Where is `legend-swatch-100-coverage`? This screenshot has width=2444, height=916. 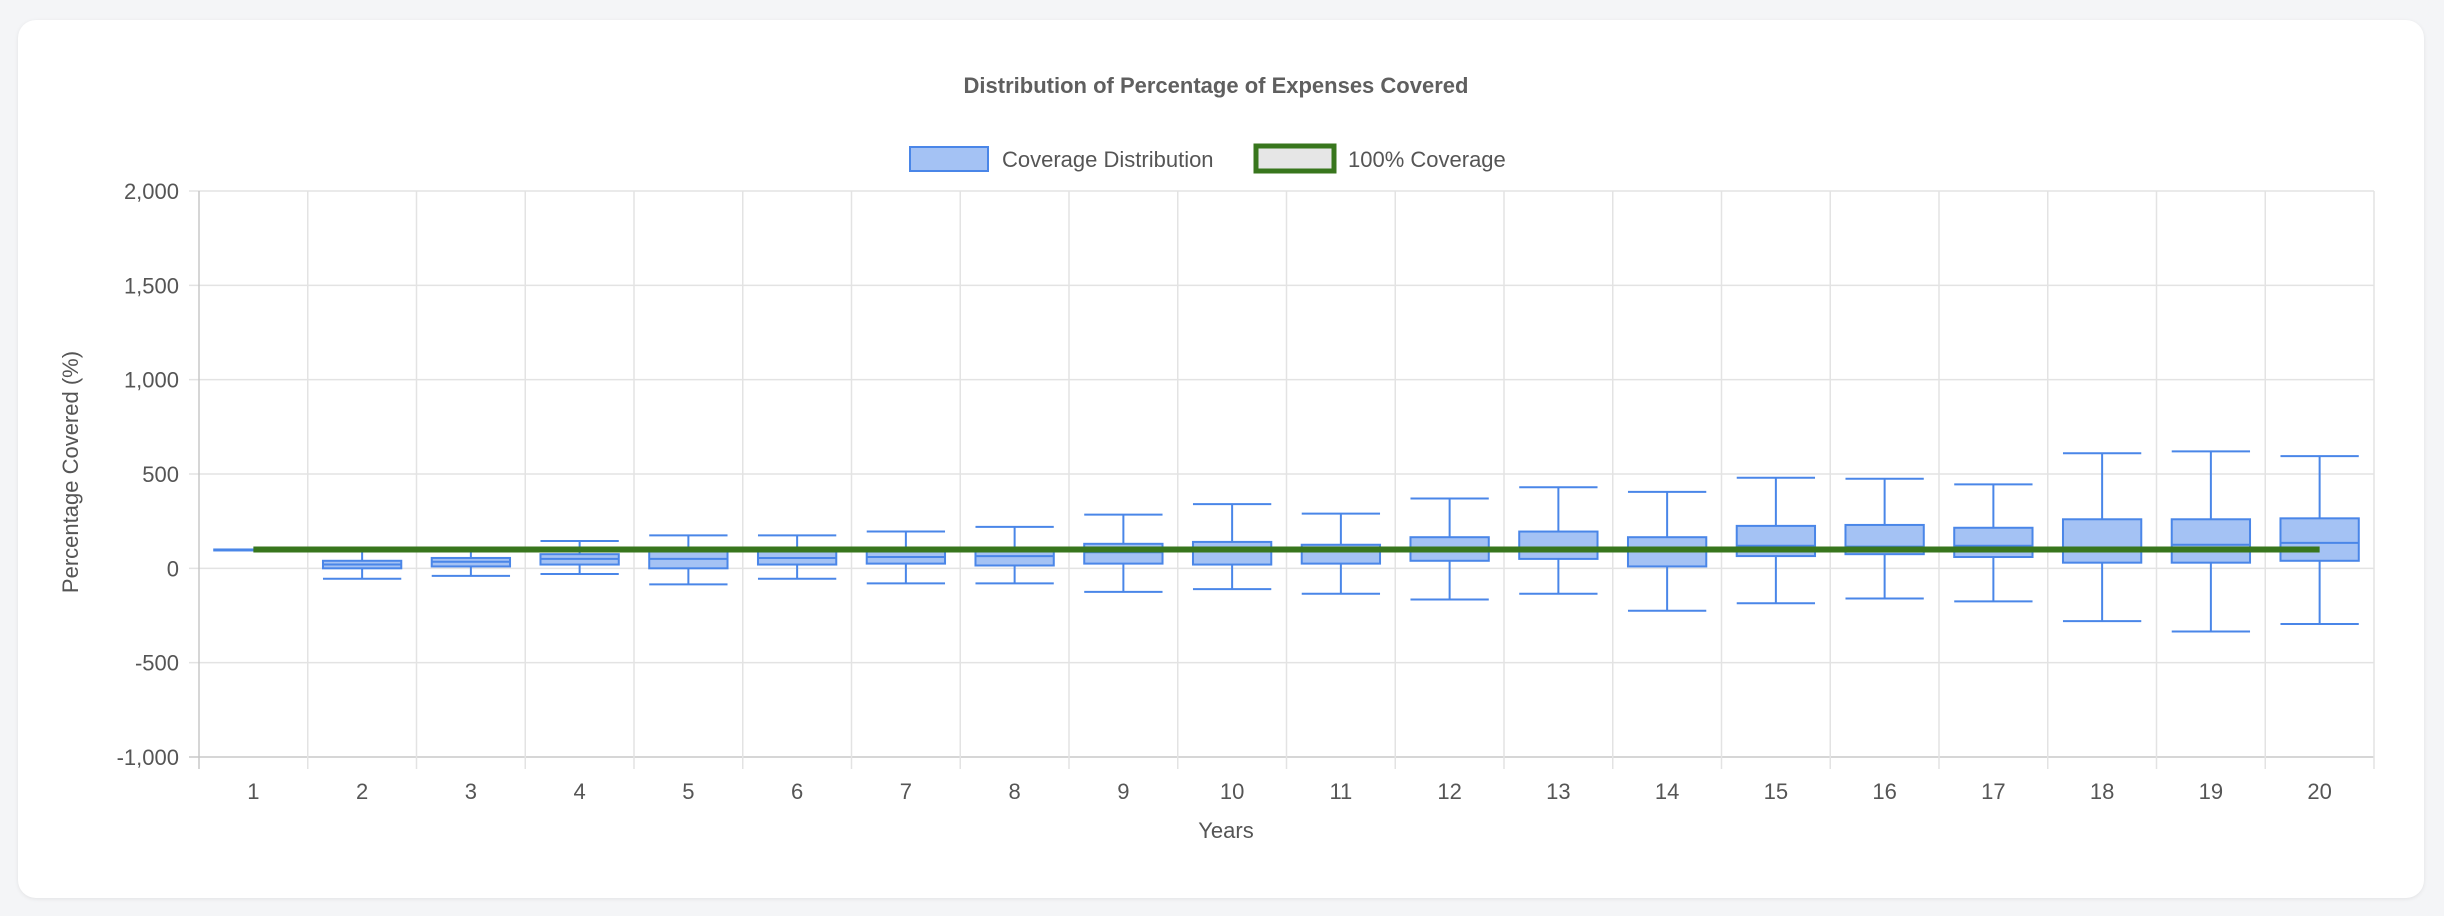 legend-swatch-100-coverage is located at coordinates (1295, 158).